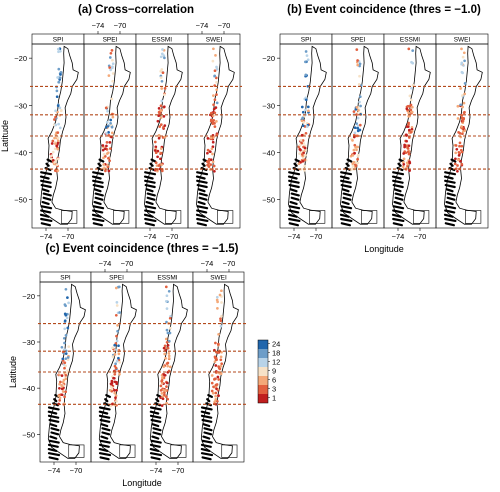 The image size is (500, 492). I want to click on y-tick-label: −30, so click(28, 342).